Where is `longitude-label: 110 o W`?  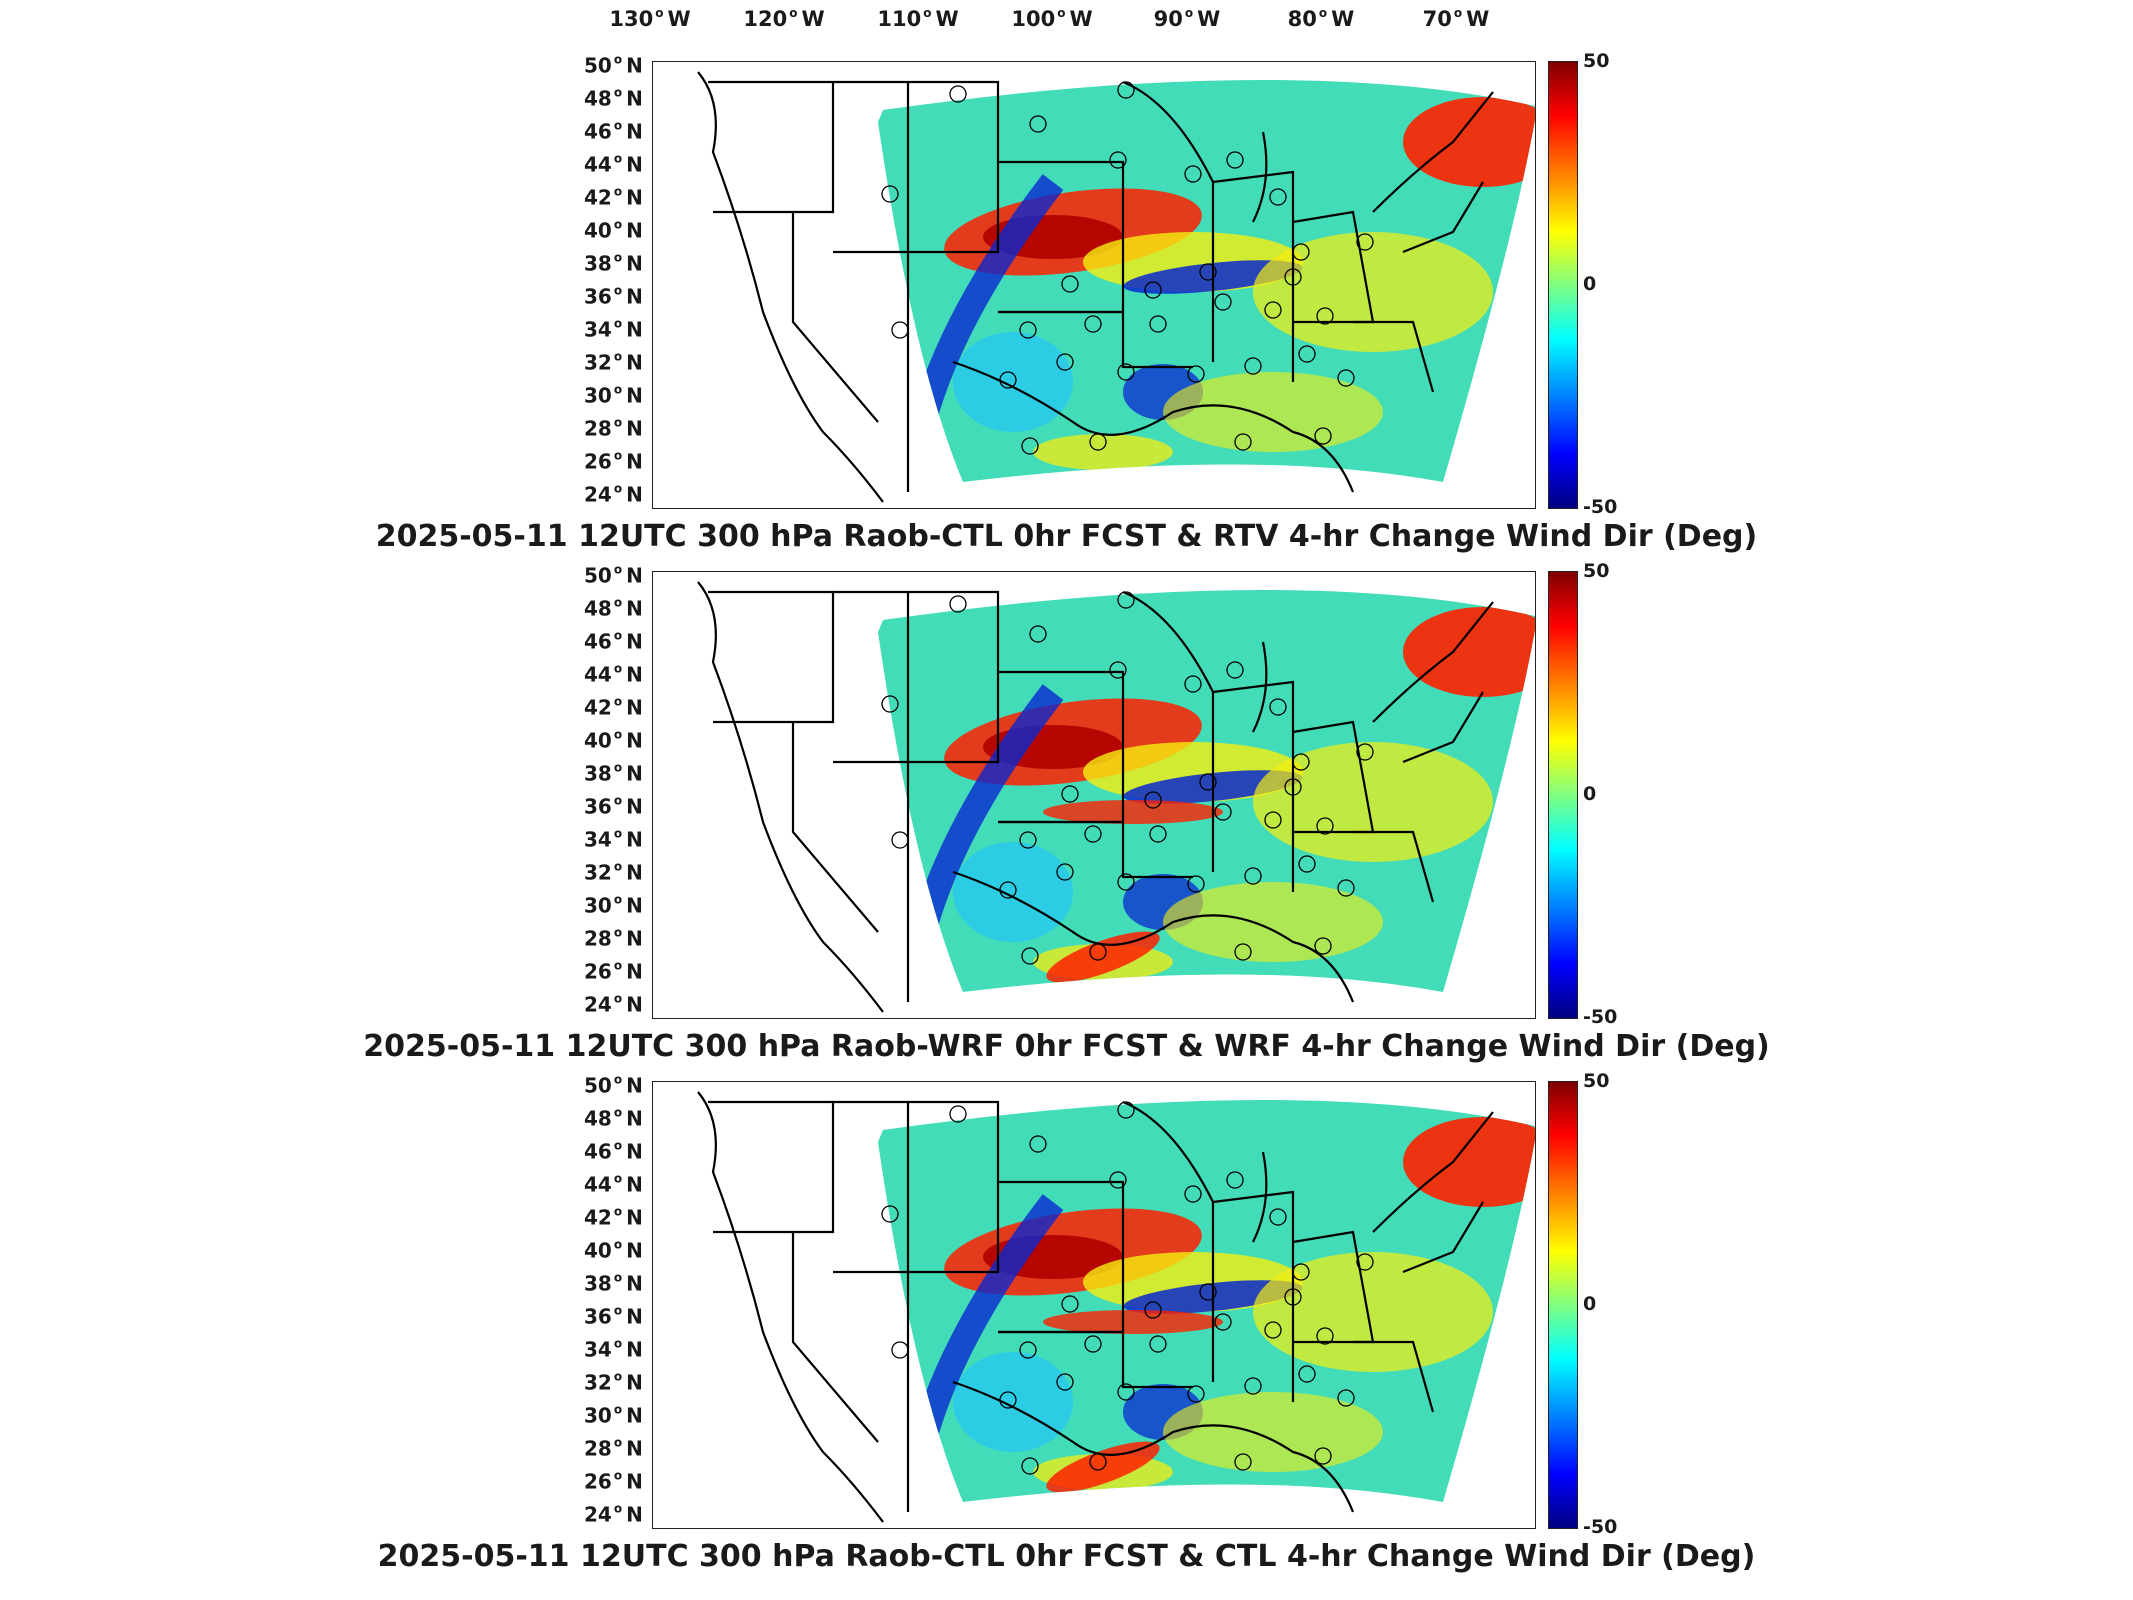 longitude-label: 110 o W is located at coordinates (918, 18).